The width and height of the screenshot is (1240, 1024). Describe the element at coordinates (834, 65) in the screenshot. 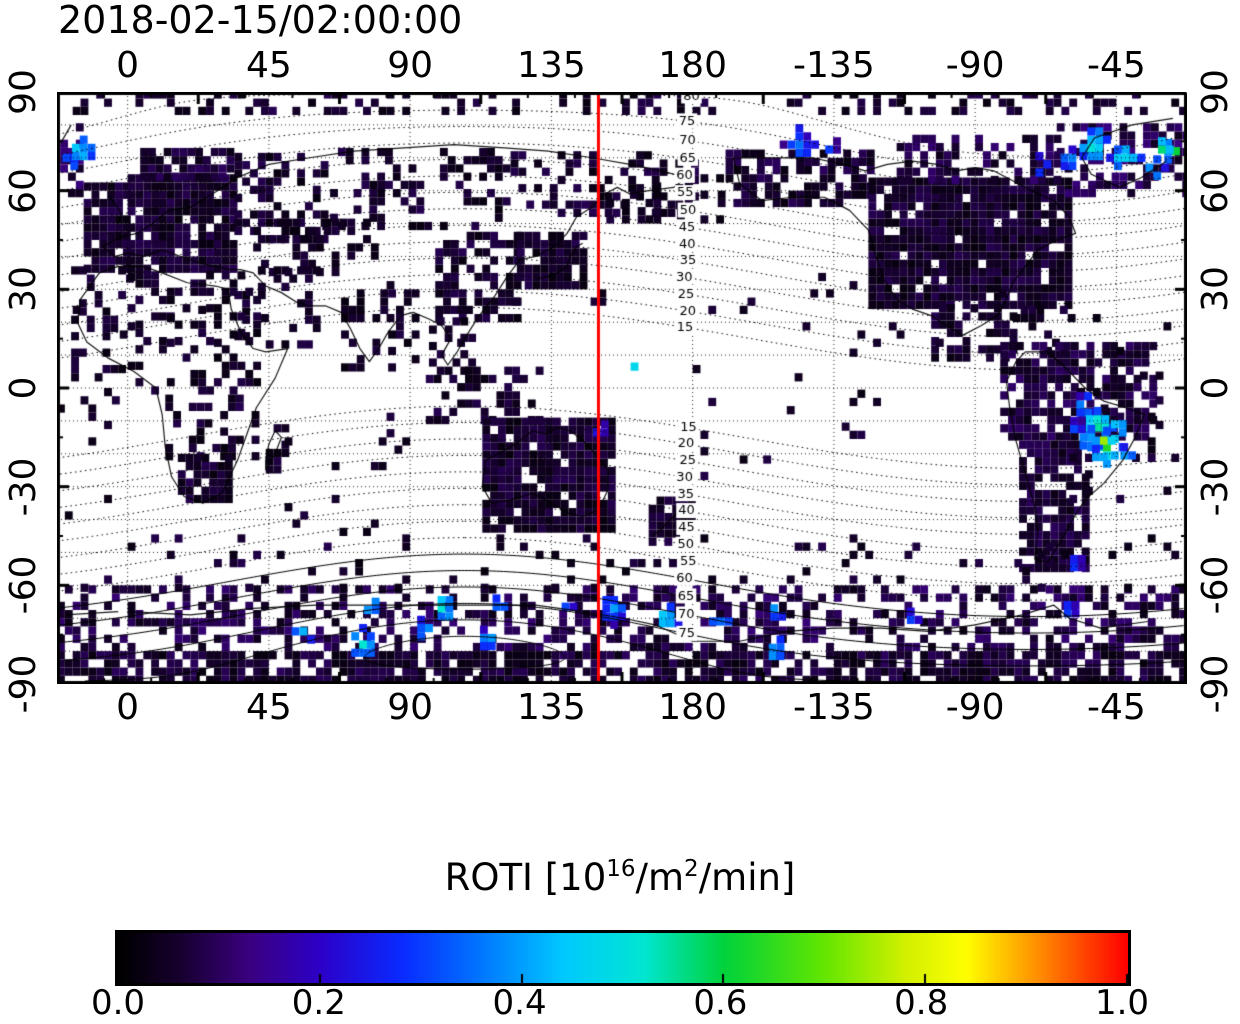

I see `lon-tick-label-top: -135` at that location.